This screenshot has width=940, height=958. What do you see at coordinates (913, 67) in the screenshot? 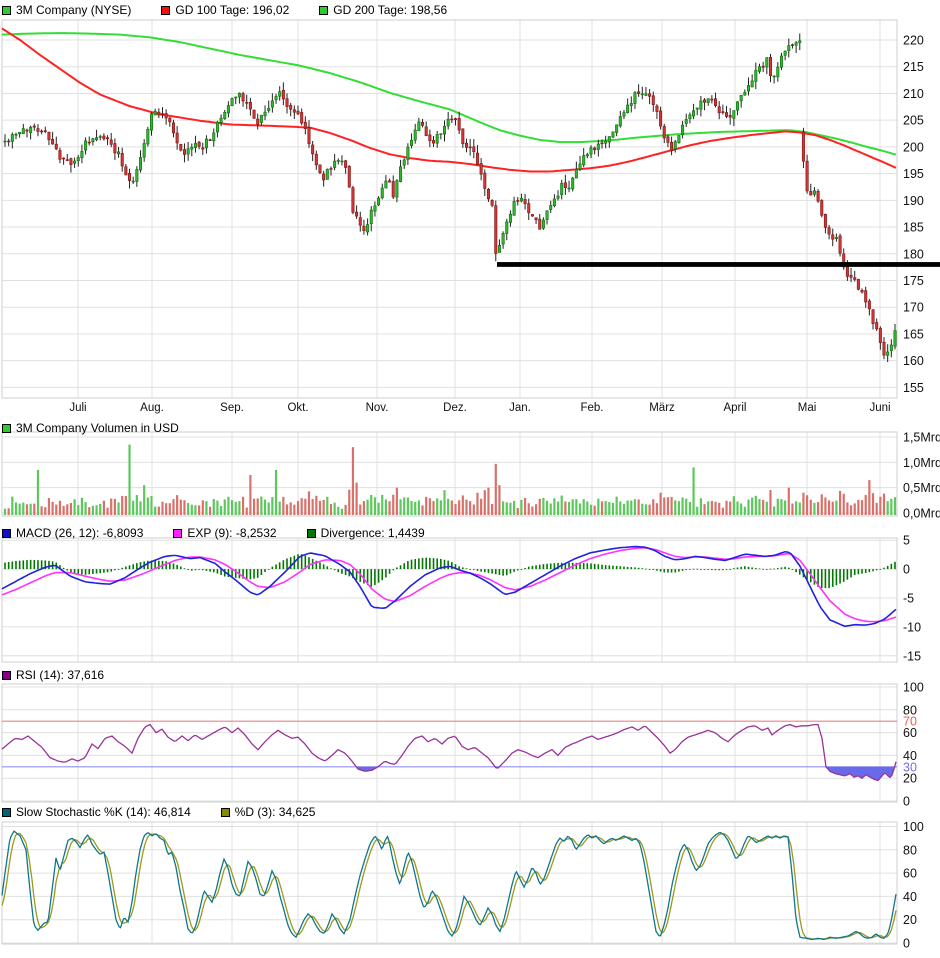
I see `svg-text: 215` at bounding box center [913, 67].